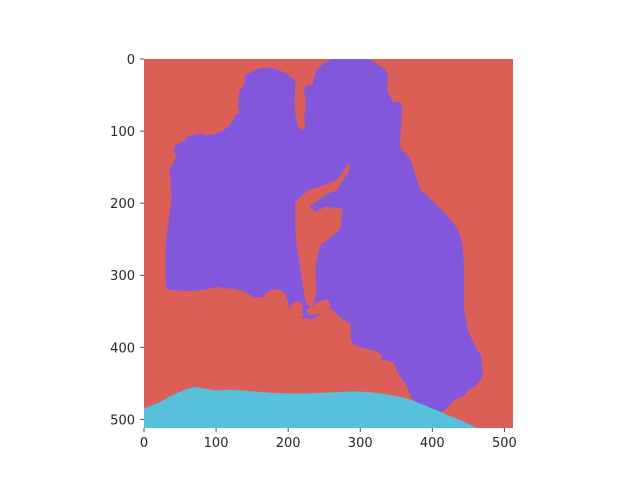  Describe the element at coordinates (360, 443) in the screenshot. I see `x-tick-label: 300` at that location.